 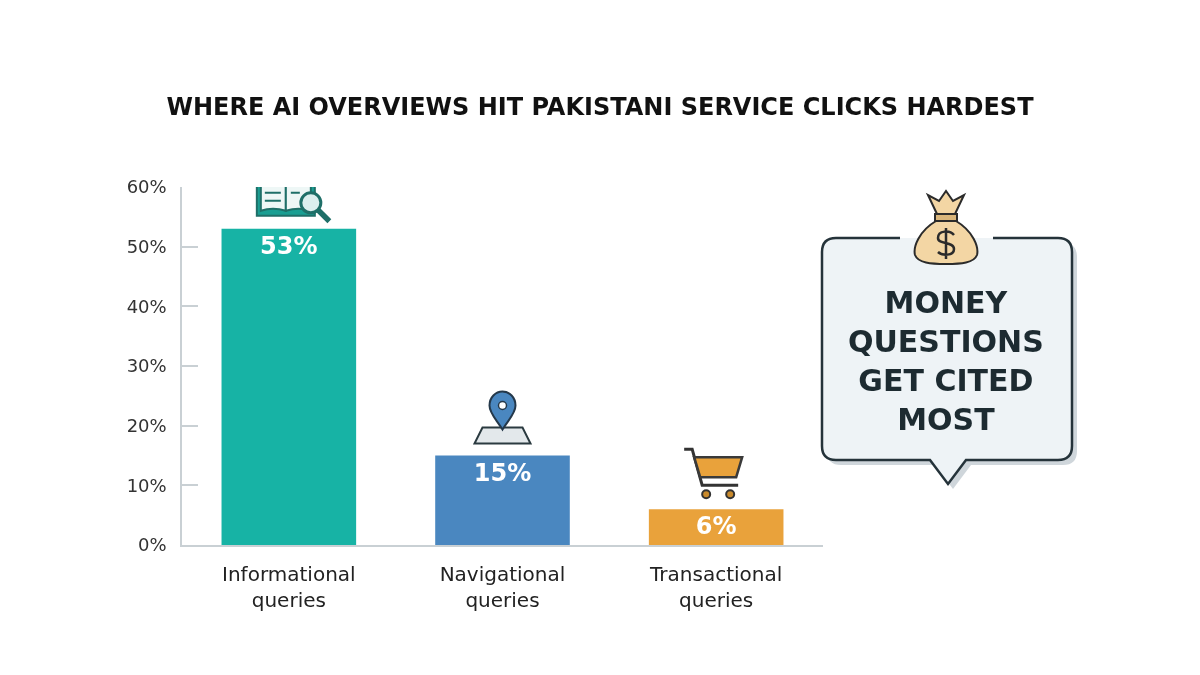 What do you see at coordinates (146, 306) in the screenshot?
I see `y-tick-label: 40%` at bounding box center [146, 306].